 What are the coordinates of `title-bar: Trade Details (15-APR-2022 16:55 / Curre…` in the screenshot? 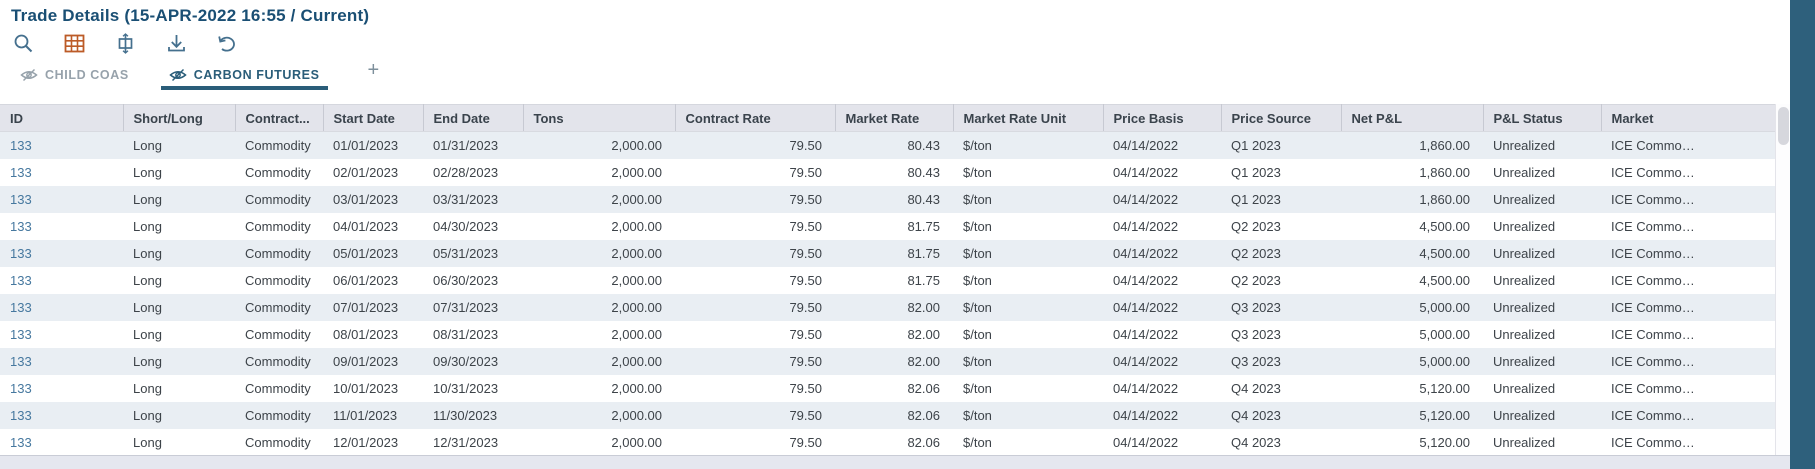 It's located at (907, 14).